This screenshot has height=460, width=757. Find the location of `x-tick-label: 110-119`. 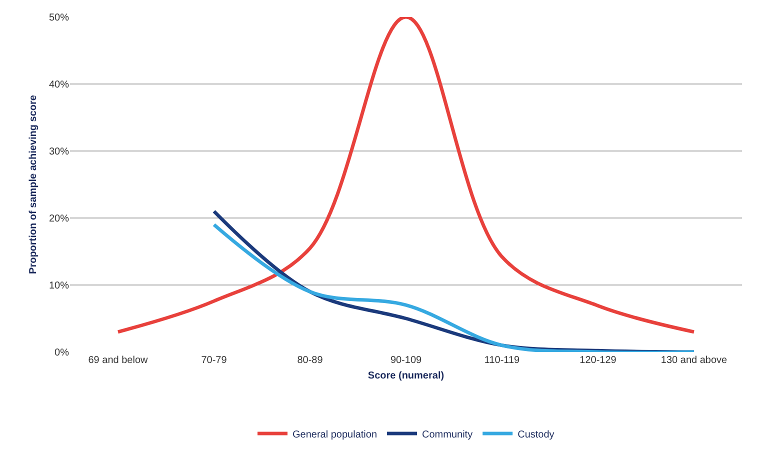

x-tick-label: 110-119 is located at coordinates (502, 360).